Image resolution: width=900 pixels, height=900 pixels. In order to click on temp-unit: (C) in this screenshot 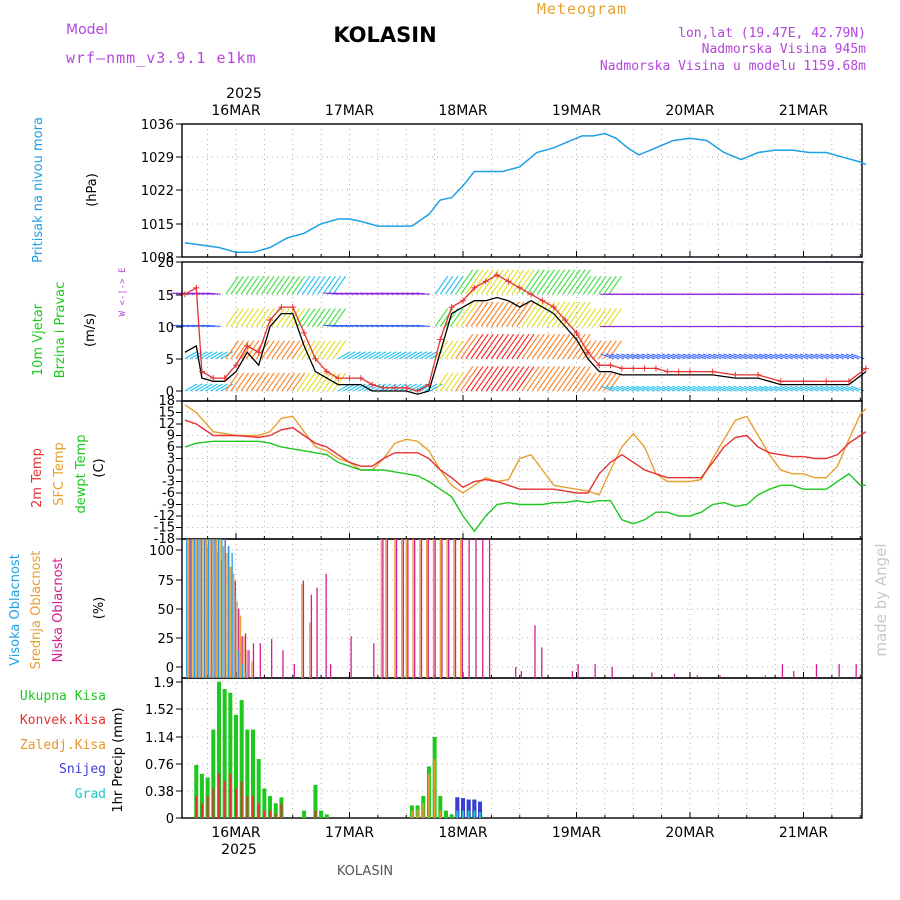, I will do `click(99, 467)`.